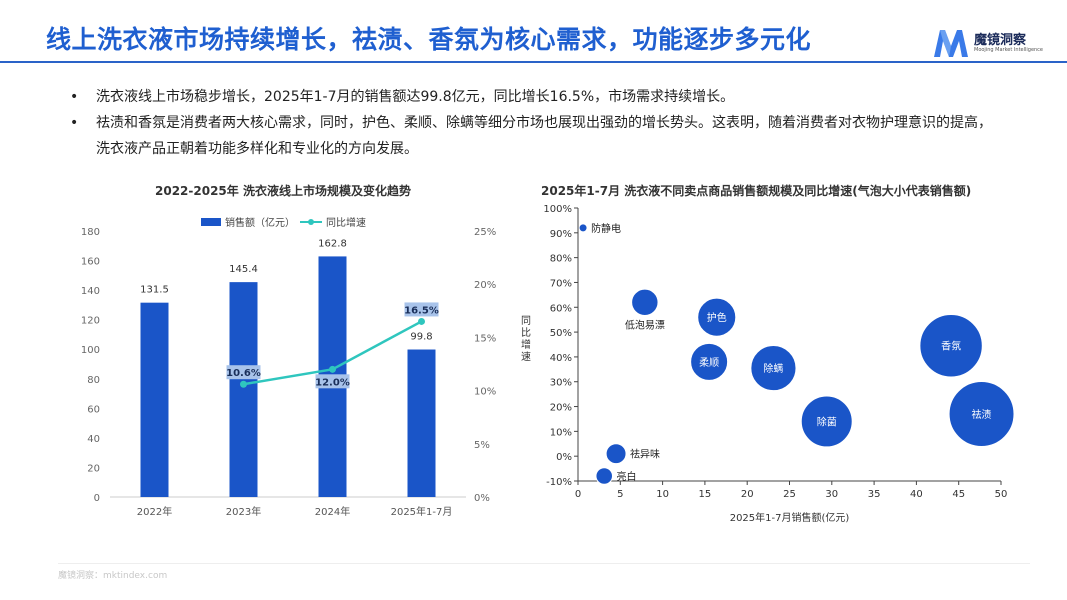 This screenshot has width=1067, height=600. What do you see at coordinates (485, 232) in the screenshot?
I see `y2-tick-label: 25%` at bounding box center [485, 232].